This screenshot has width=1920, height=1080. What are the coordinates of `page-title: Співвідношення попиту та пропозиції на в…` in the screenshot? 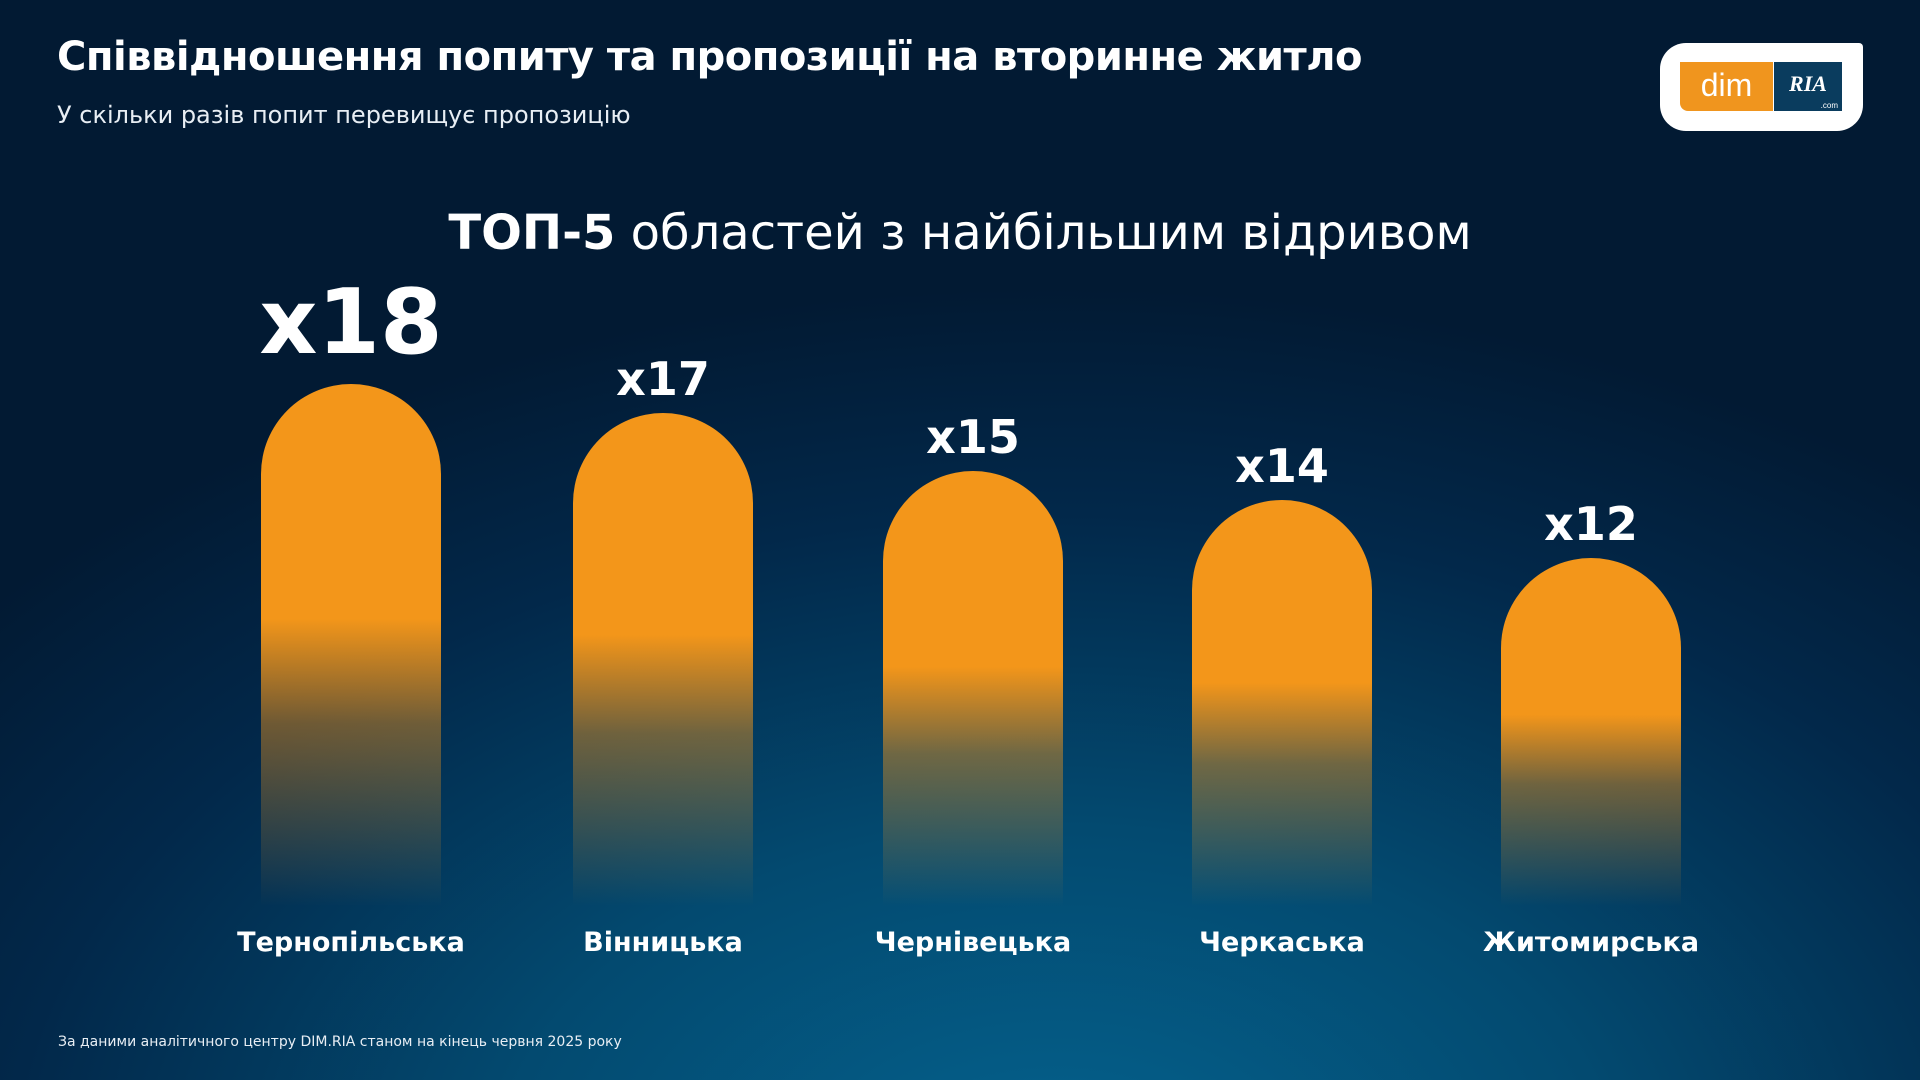 It's located at (709, 57).